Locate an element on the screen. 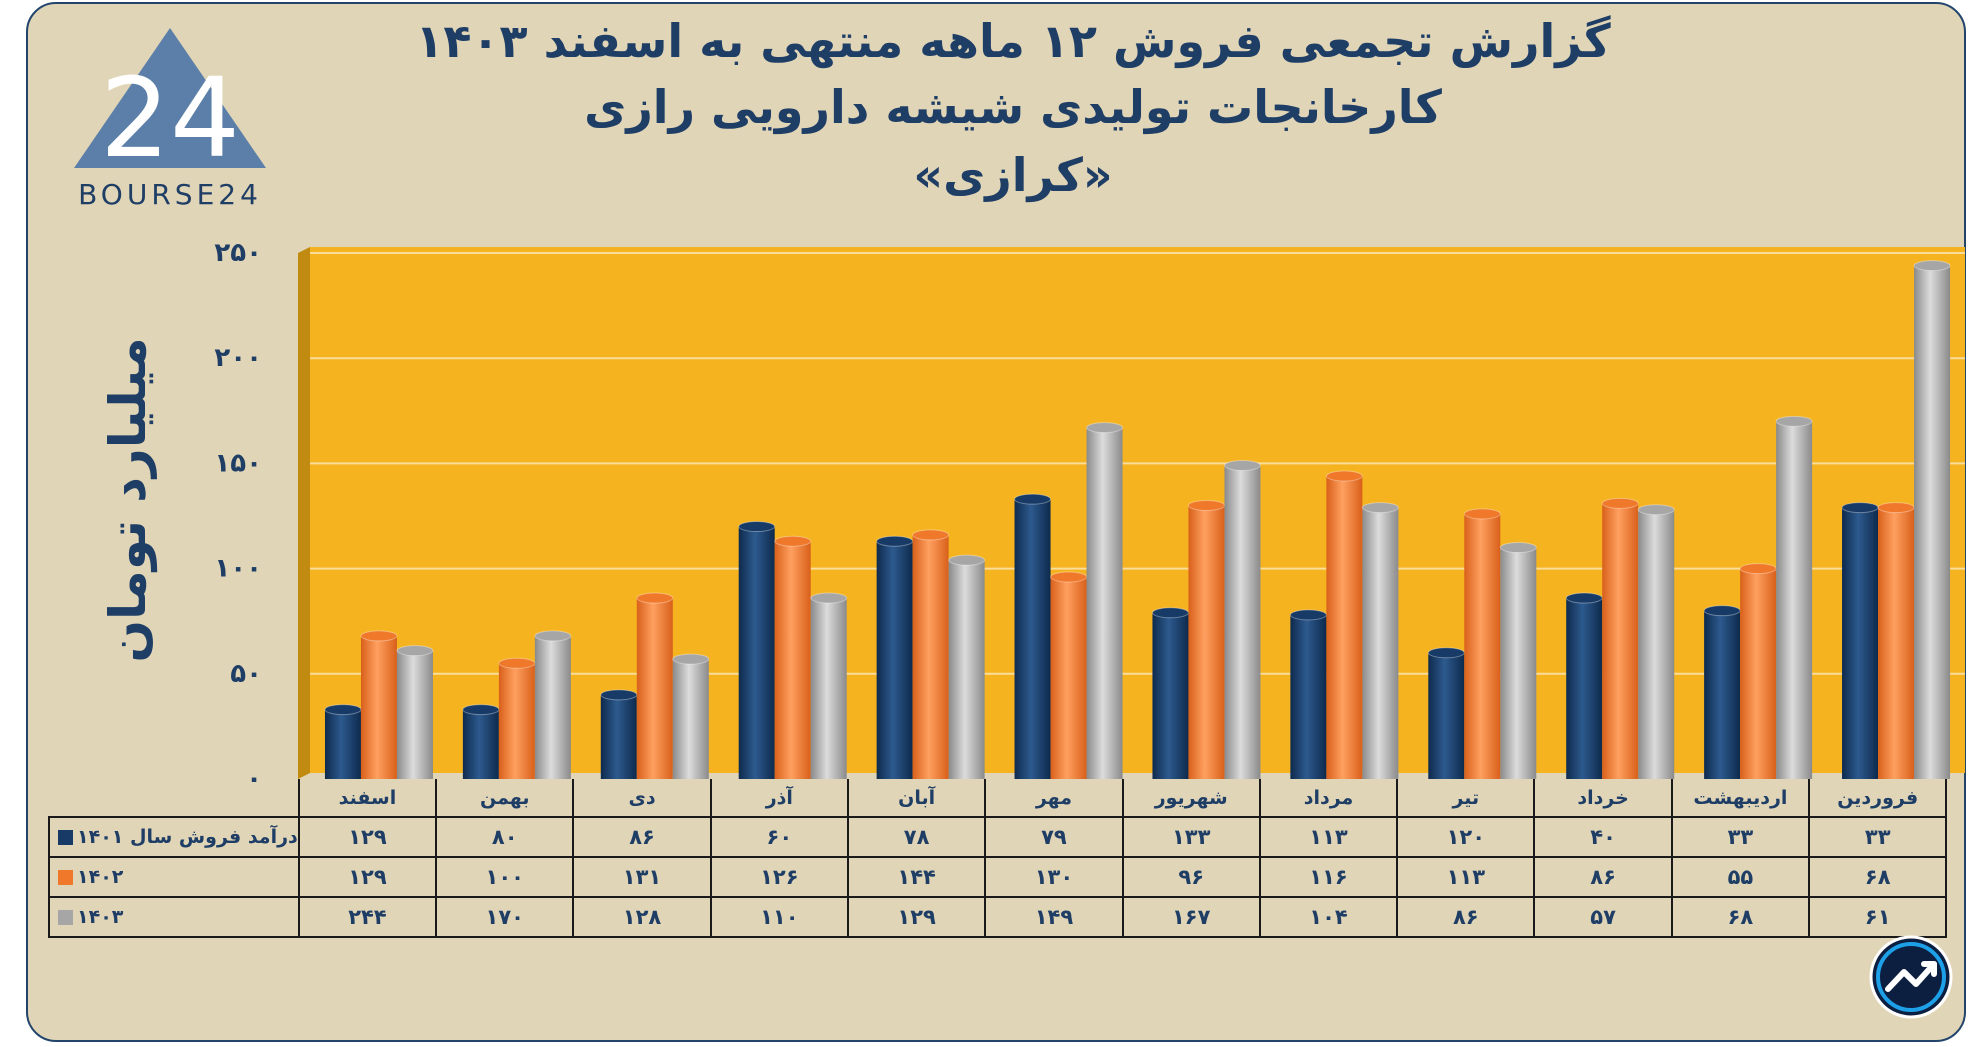 This screenshot has height=1047, width=1986. data-label: ۶۸ is located at coordinates (1740, 917).